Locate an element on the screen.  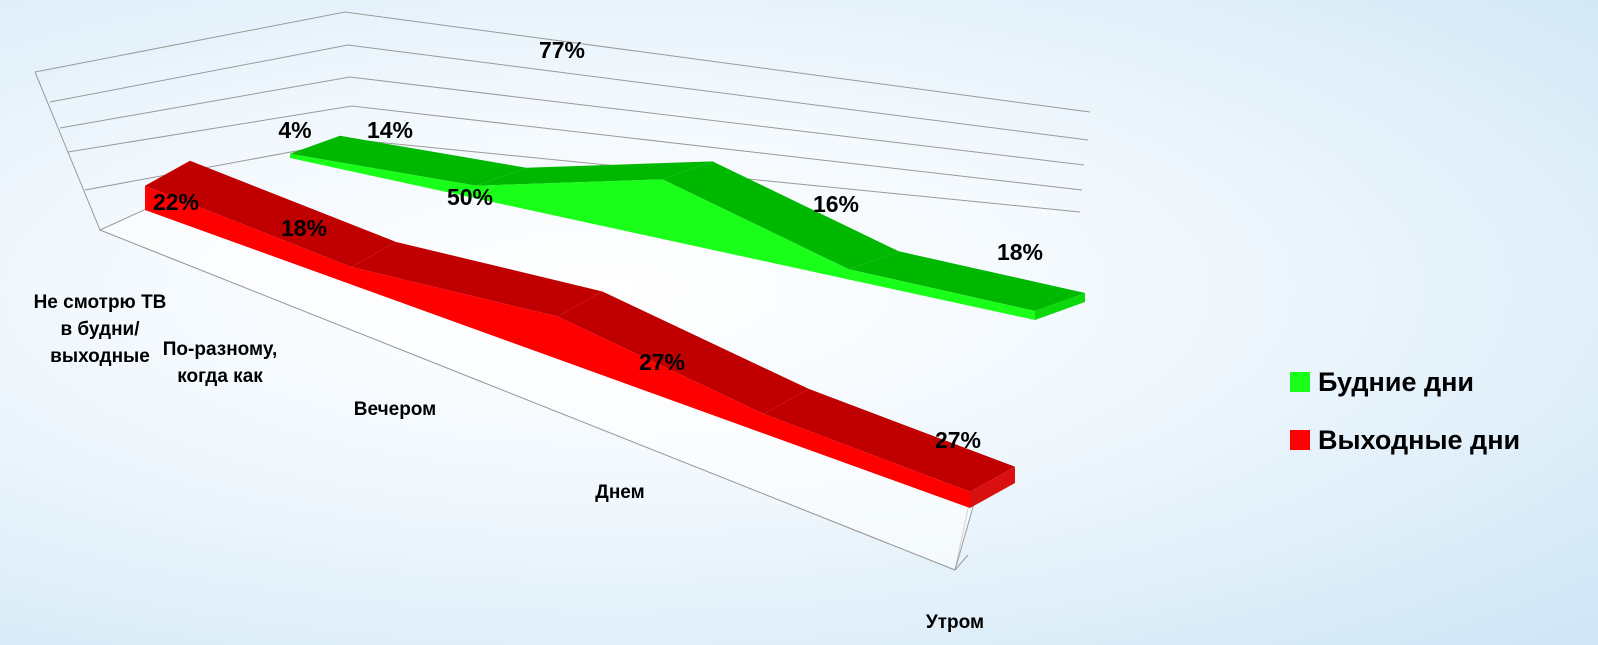
data-label-weekdays: 16% is located at coordinates (836, 204).